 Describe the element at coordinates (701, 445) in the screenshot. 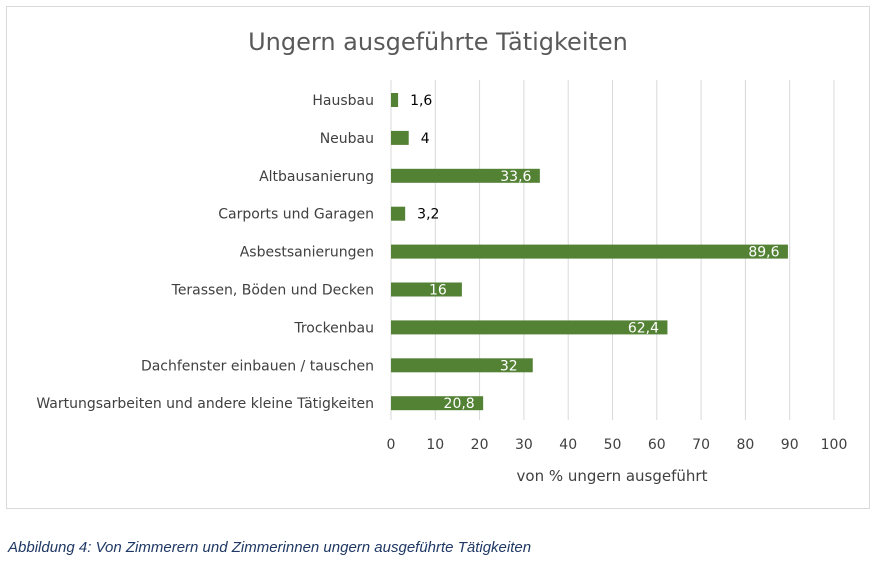

I see `x-tick-label: 70` at that location.